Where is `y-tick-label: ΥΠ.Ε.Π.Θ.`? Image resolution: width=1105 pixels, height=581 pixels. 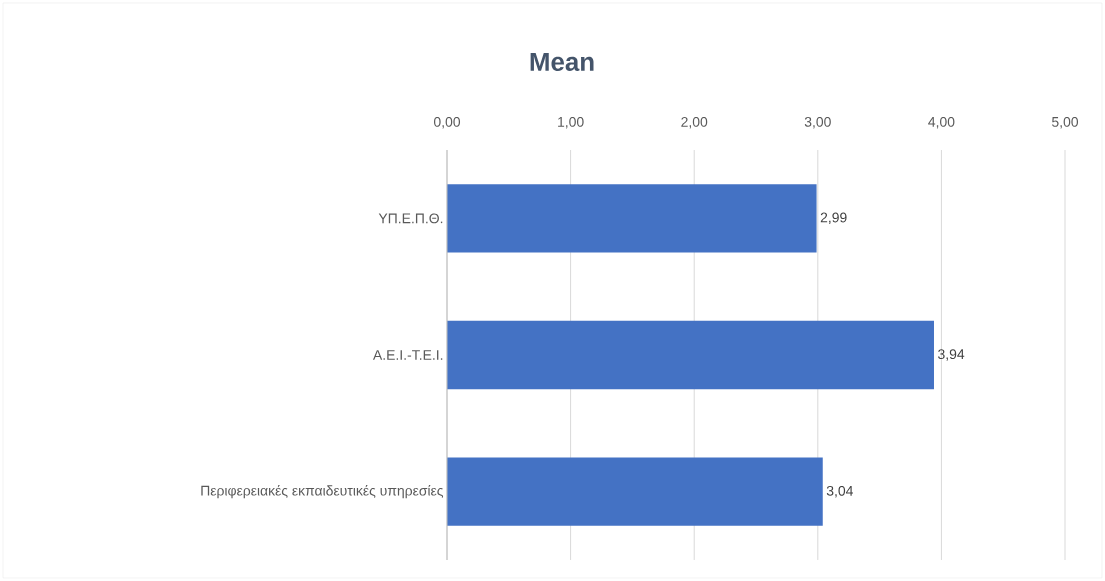
y-tick-label: ΥΠ.Ε.Π.Θ. is located at coordinates (410, 218).